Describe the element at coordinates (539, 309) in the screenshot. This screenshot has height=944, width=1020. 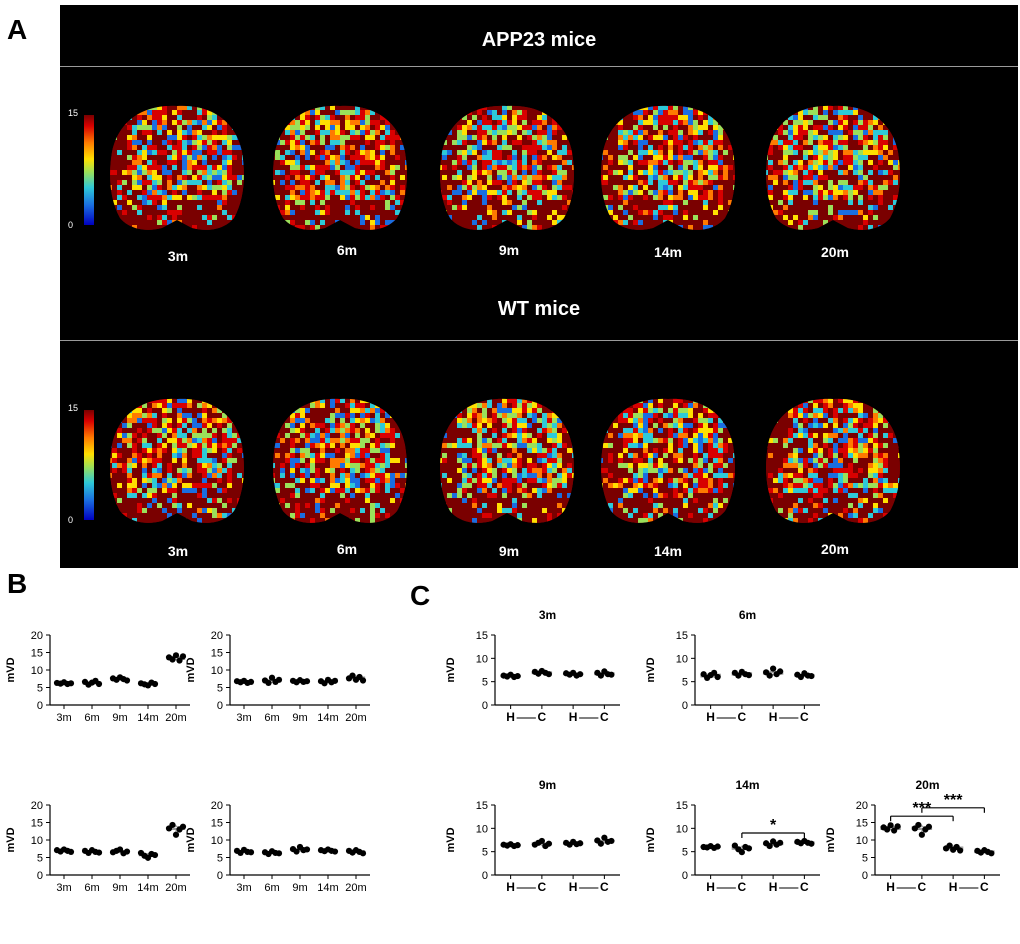
I see `group-title-wt: WT mice` at that location.